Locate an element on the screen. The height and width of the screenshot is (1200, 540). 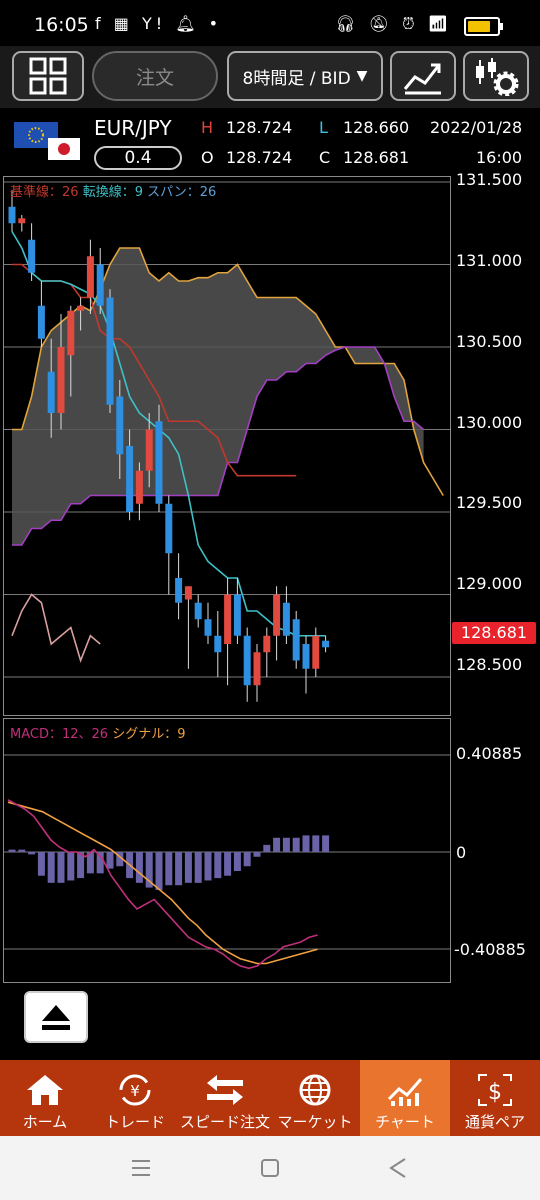
candle-settings-icon is located at coordinates (497, 77).